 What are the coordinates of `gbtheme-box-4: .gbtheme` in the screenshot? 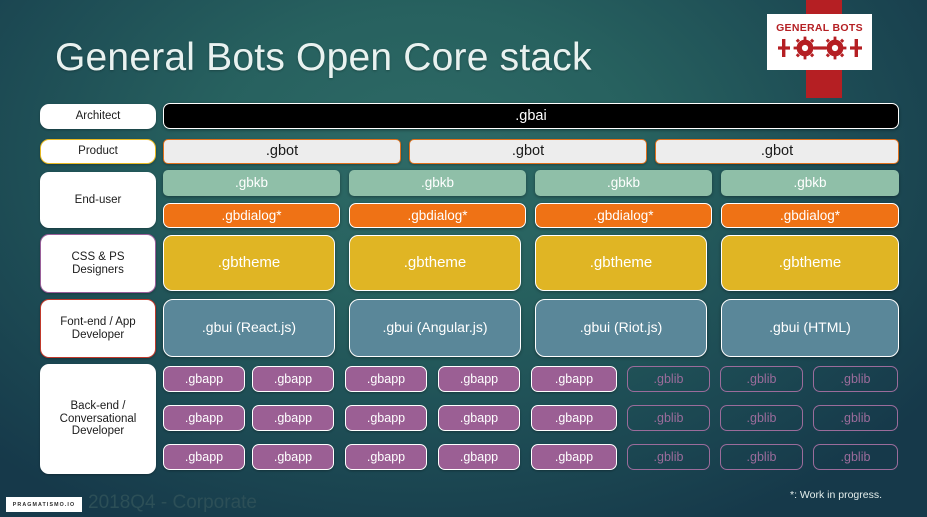 It's located at (810, 263).